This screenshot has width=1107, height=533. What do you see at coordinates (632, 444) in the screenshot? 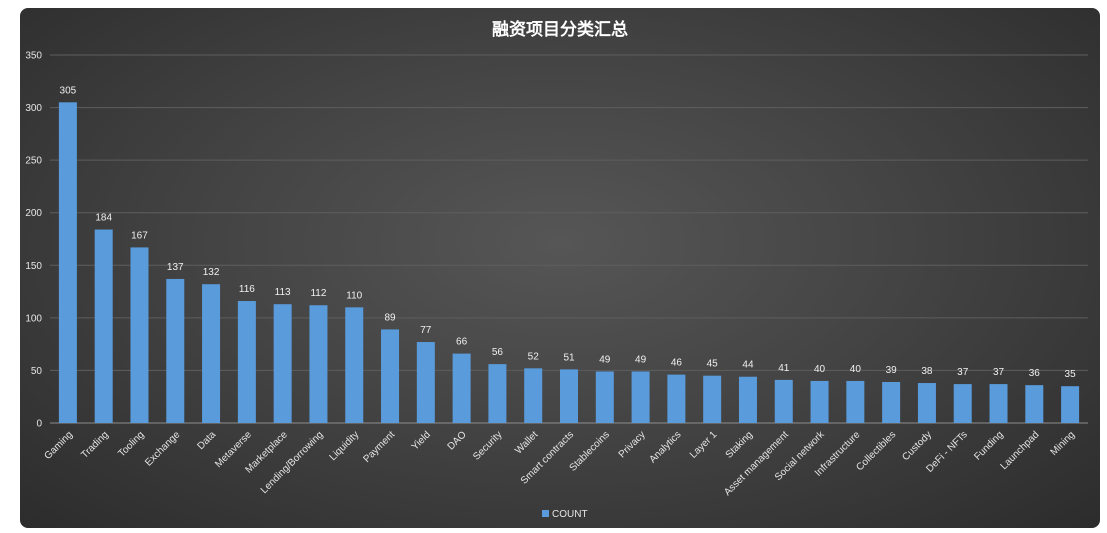
I see `x-tick-label: Privacy` at bounding box center [632, 444].